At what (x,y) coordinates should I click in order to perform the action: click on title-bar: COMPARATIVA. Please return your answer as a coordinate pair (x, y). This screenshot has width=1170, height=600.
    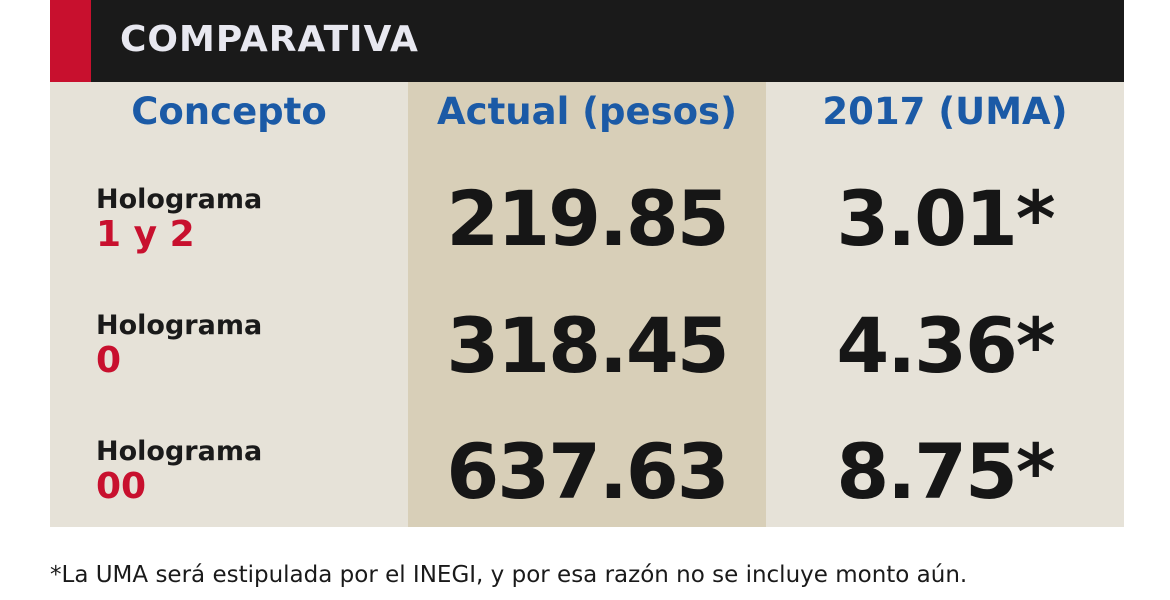
    Looking at the image, I should click on (587, 41).